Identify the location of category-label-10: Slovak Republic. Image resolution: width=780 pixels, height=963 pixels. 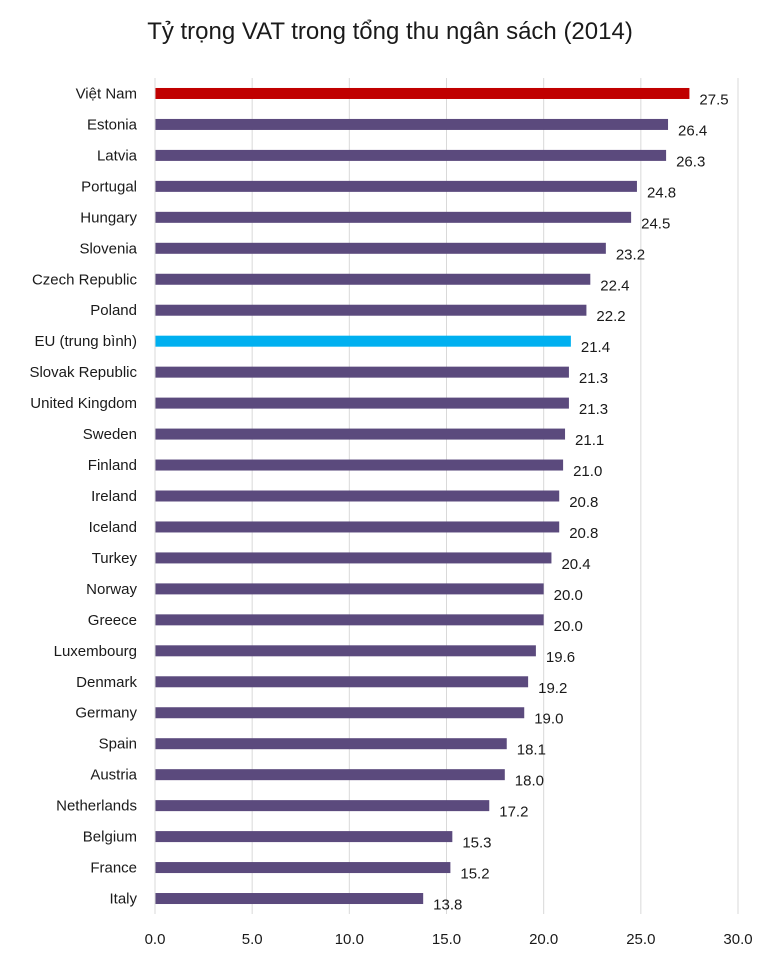
(83, 372).